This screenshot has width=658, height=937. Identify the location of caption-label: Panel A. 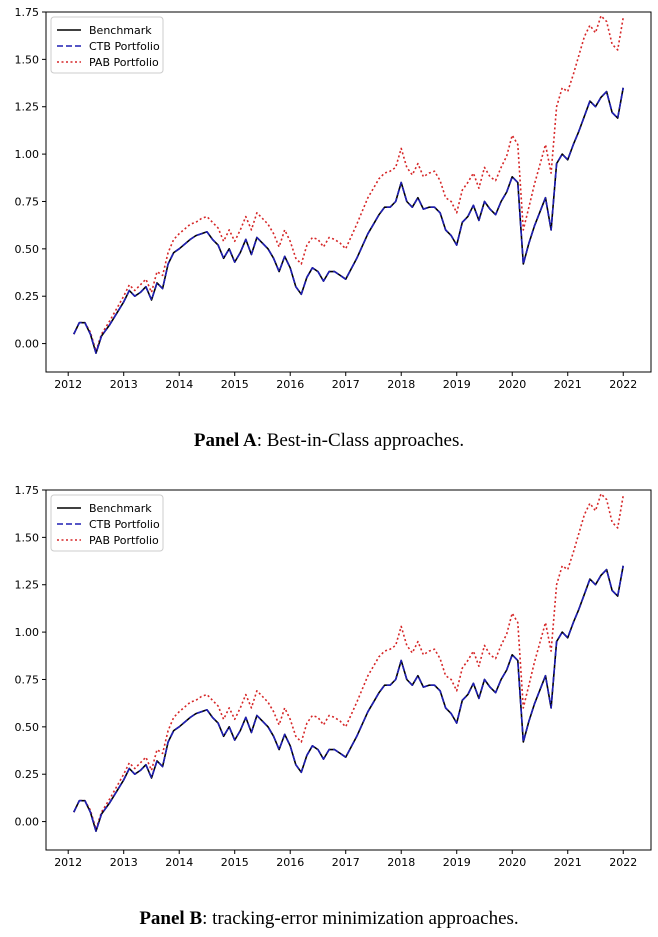
(225, 440).